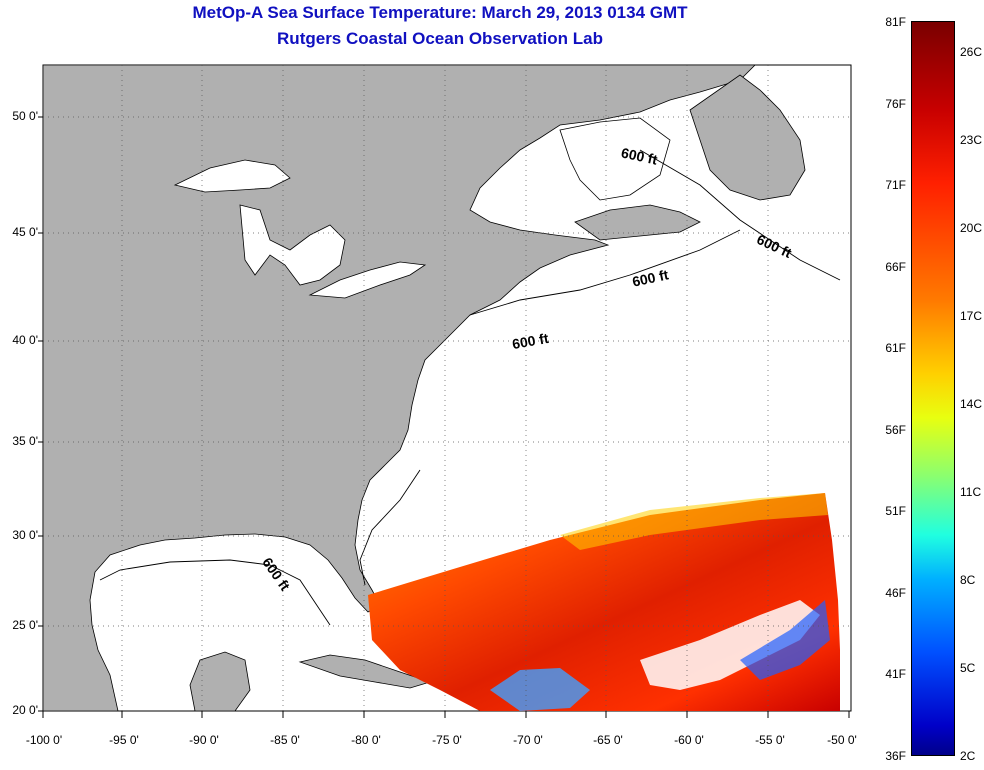 This screenshot has height=770, width=984. I want to click on gulf-st-lawrence, so click(615, 159).